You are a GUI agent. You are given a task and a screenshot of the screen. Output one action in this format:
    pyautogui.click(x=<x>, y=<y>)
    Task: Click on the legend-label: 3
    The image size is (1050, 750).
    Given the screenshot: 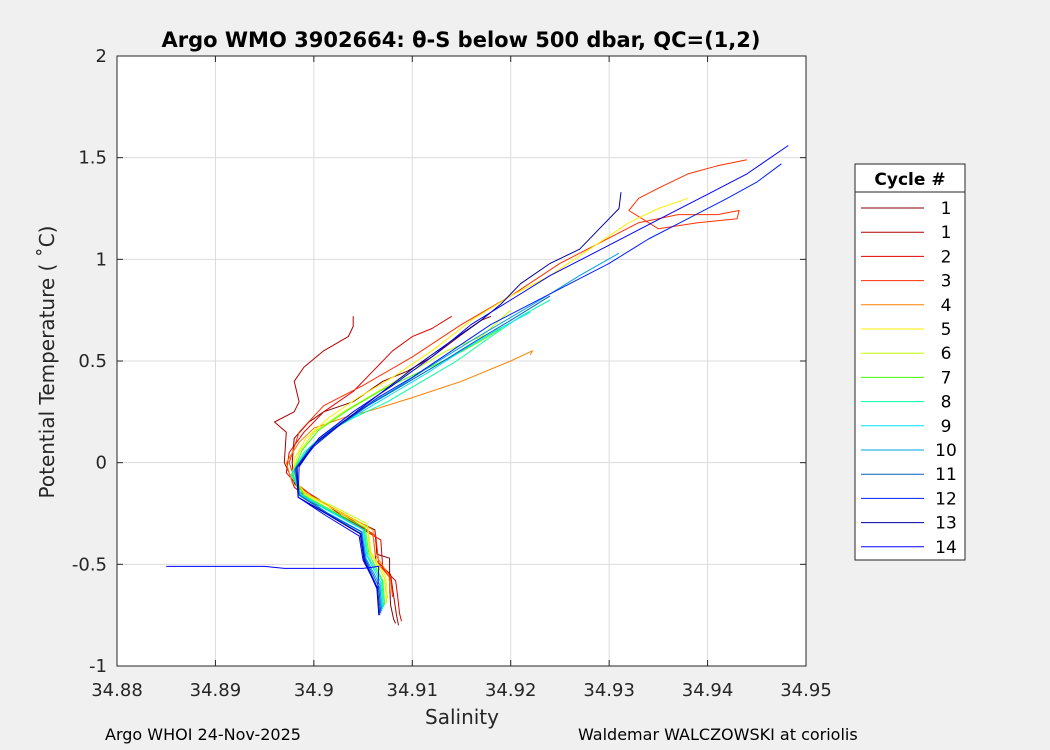 What is the action you would take?
    pyautogui.click(x=946, y=282)
    